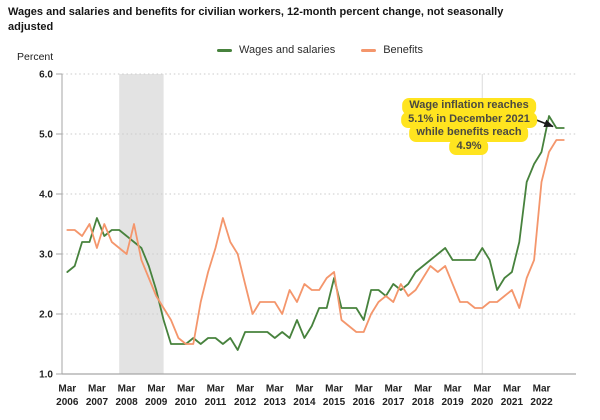 This screenshot has width=600, height=420. I want to click on chart-title-line2: adjusted, so click(31, 27).